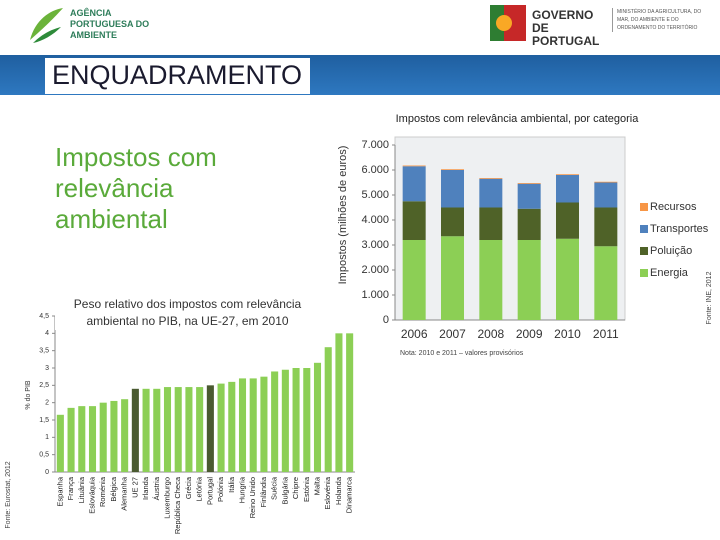  I want to click on government-logo, so click(508, 23).